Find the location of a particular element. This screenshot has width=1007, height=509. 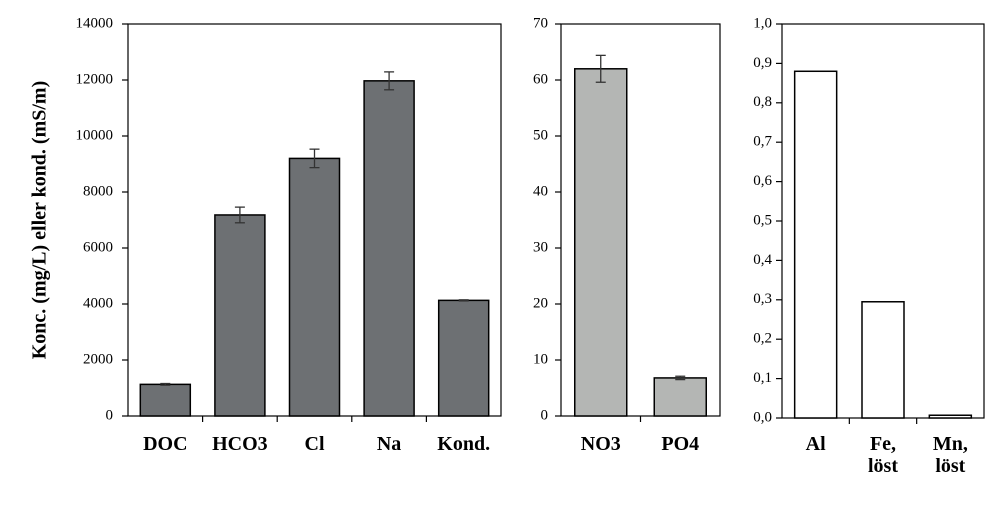

y-tick-label: 50 is located at coordinates (540, 135).